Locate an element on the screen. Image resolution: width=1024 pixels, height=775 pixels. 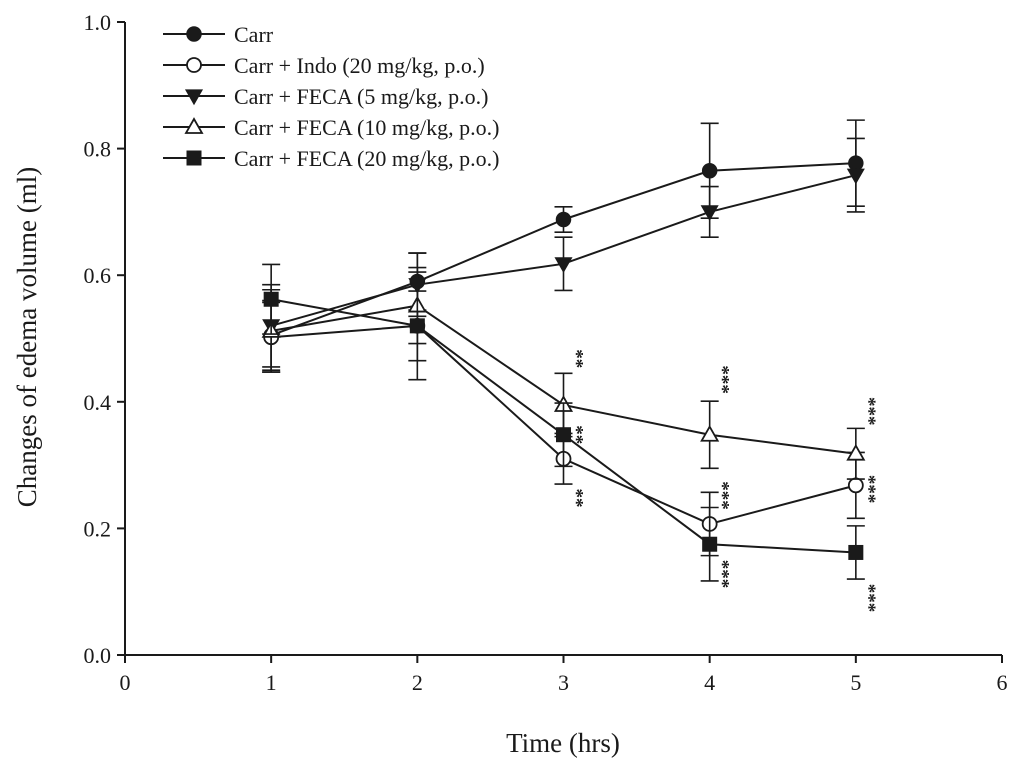
y-tick-label: 0.6 is located at coordinates (98, 275).